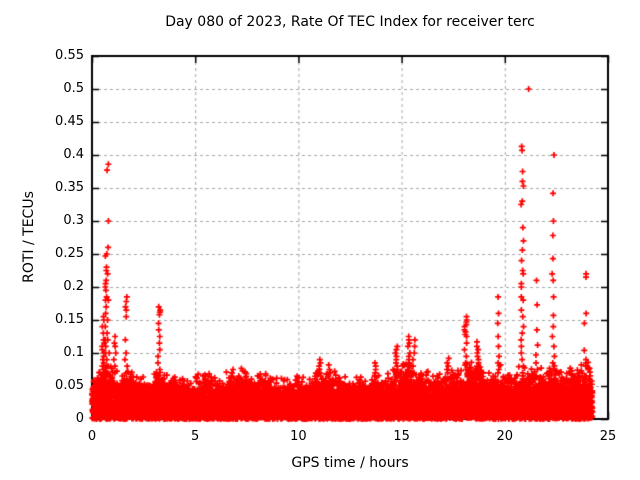 This screenshot has height=480, width=640. Describe the element at coordinates (69, 55) in the screenshot. I see `y-tick-label: 0.55` at that location.